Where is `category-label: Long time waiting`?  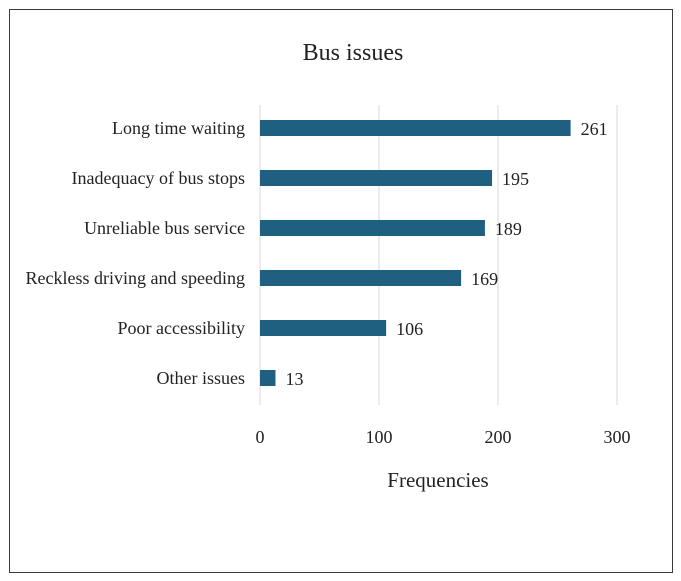 category-label: Long time waiting is located at coordinates (178, 128).